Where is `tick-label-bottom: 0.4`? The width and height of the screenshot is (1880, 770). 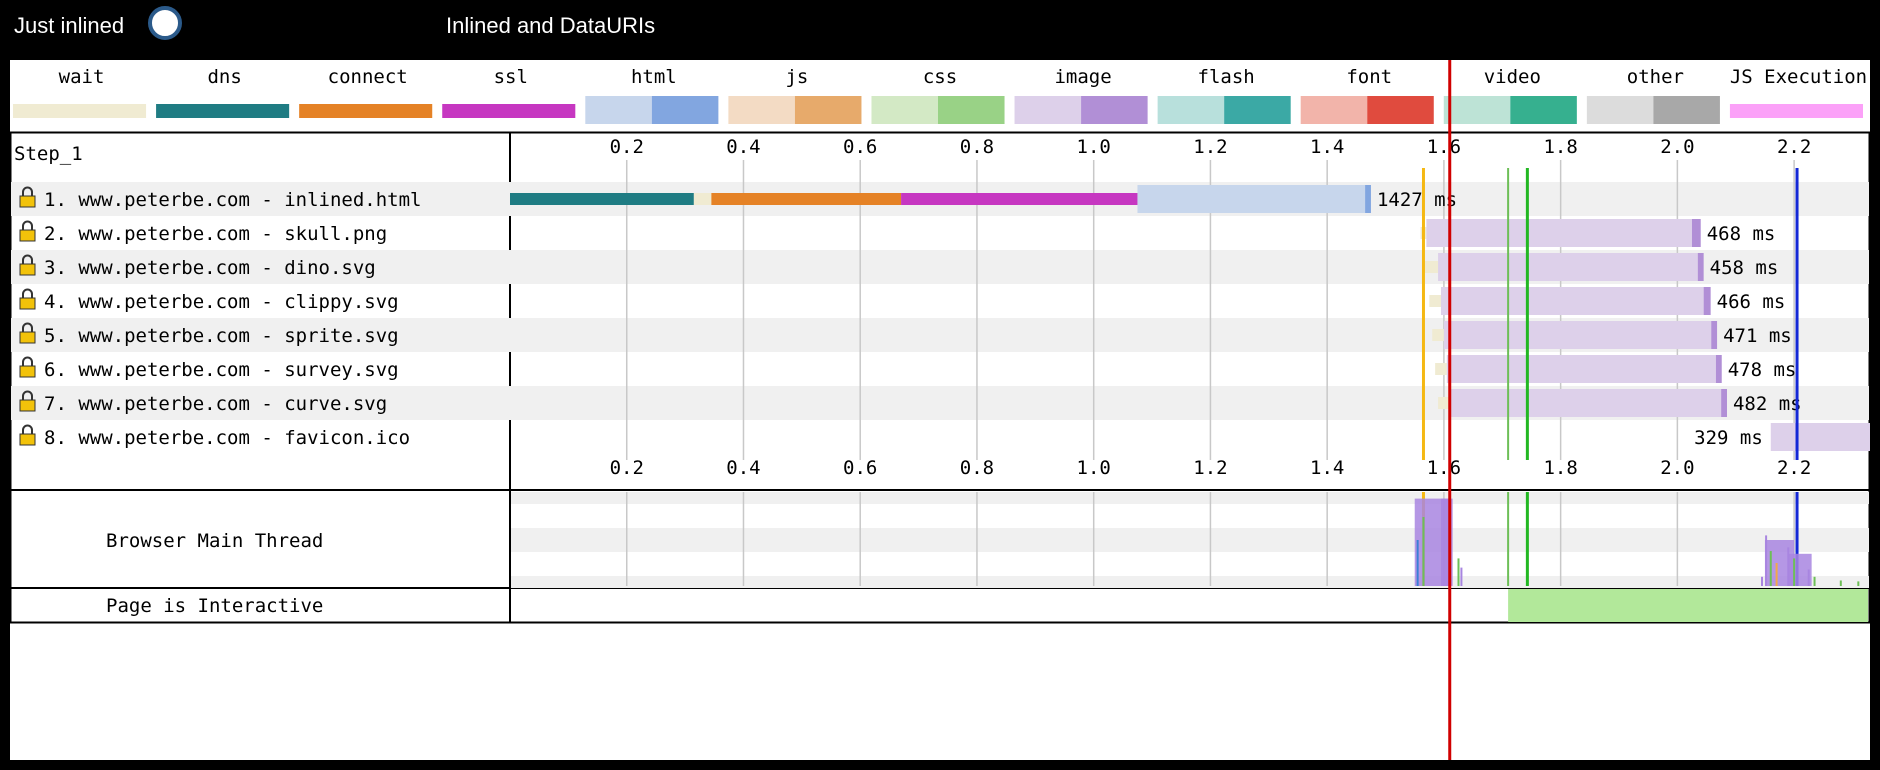 tick-label-bottom: 0.4 is located at coordinates (743, 468).